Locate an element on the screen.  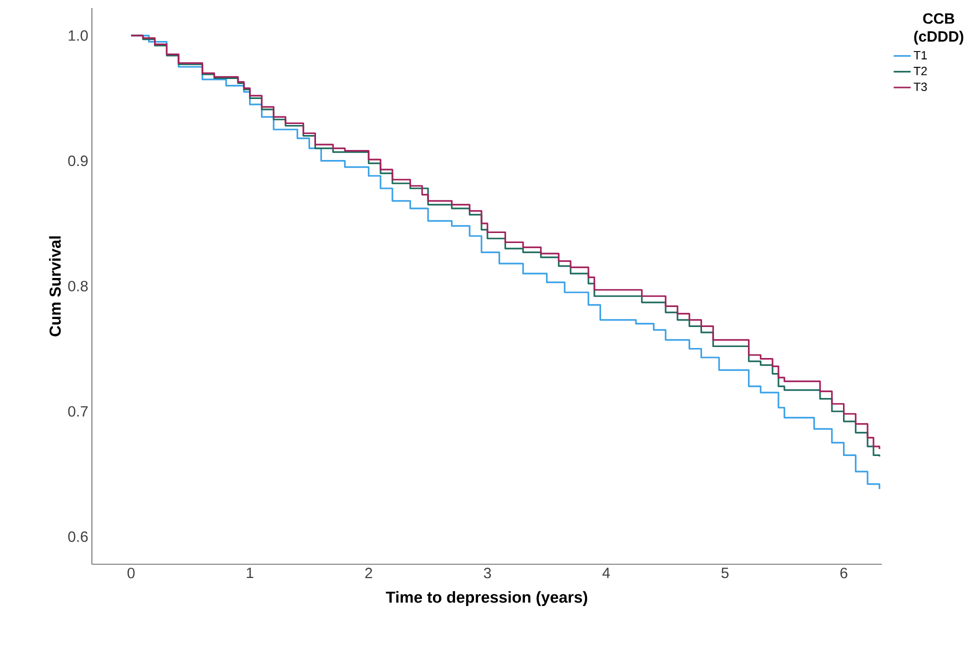
x-tick-label: 2 is located at coordinates (368, 573).